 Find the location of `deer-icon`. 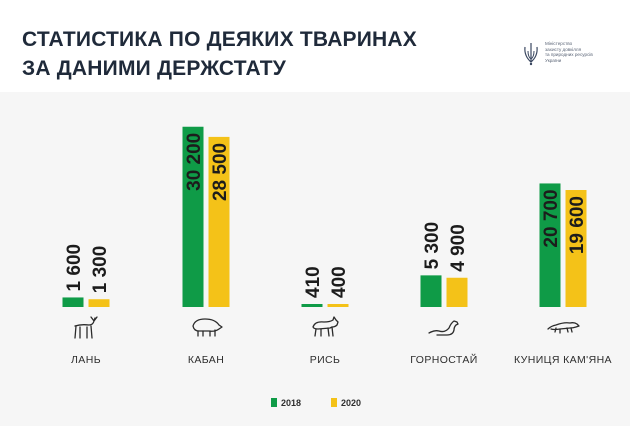

deer-icon is located at coordinates (86, 327).